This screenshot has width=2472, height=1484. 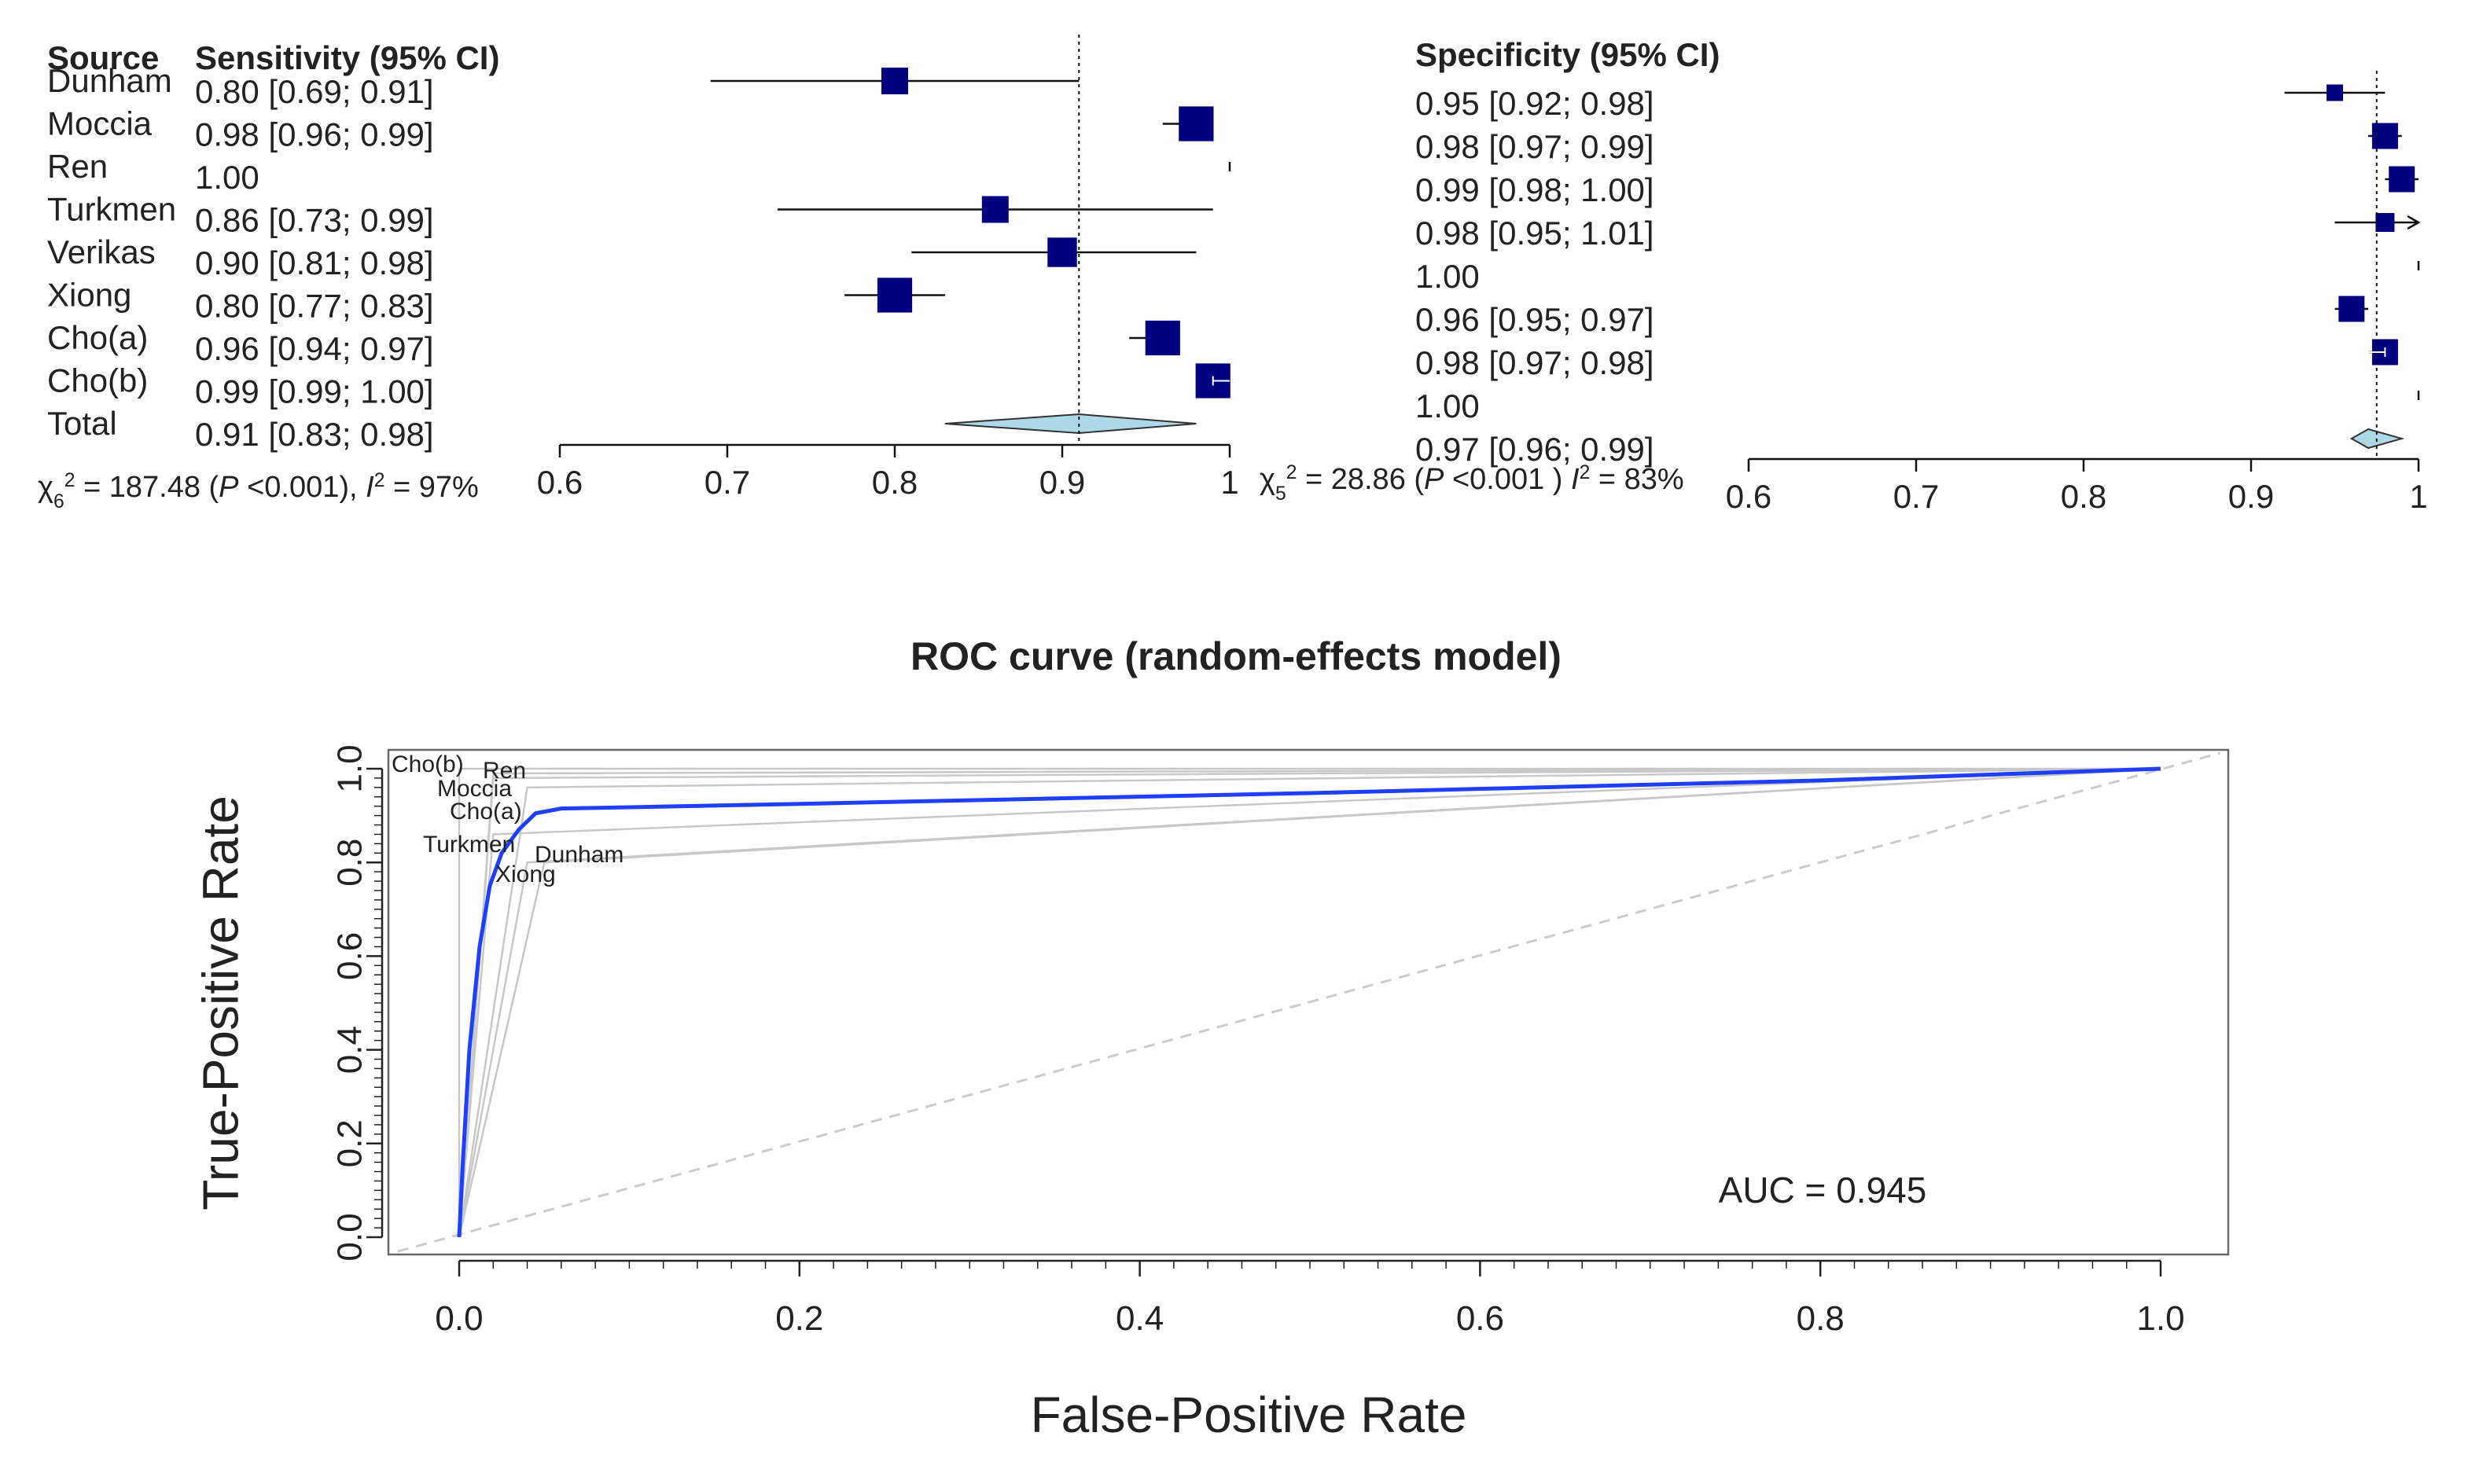 What do you see at coordinates (895, 482) in the screenshot?
I see `sens-x-tick-label: 0.8` at bounding box center [895, 482].